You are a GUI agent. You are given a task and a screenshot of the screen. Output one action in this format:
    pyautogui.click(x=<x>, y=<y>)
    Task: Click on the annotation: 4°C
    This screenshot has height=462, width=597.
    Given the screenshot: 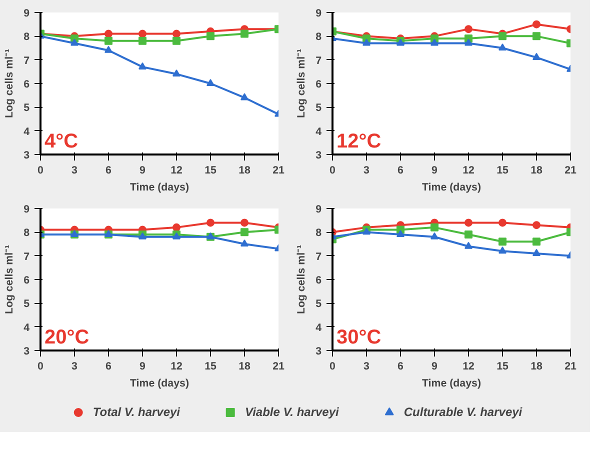 What is the action you would take?
    pyautogui.click(x=61, y=141)
    